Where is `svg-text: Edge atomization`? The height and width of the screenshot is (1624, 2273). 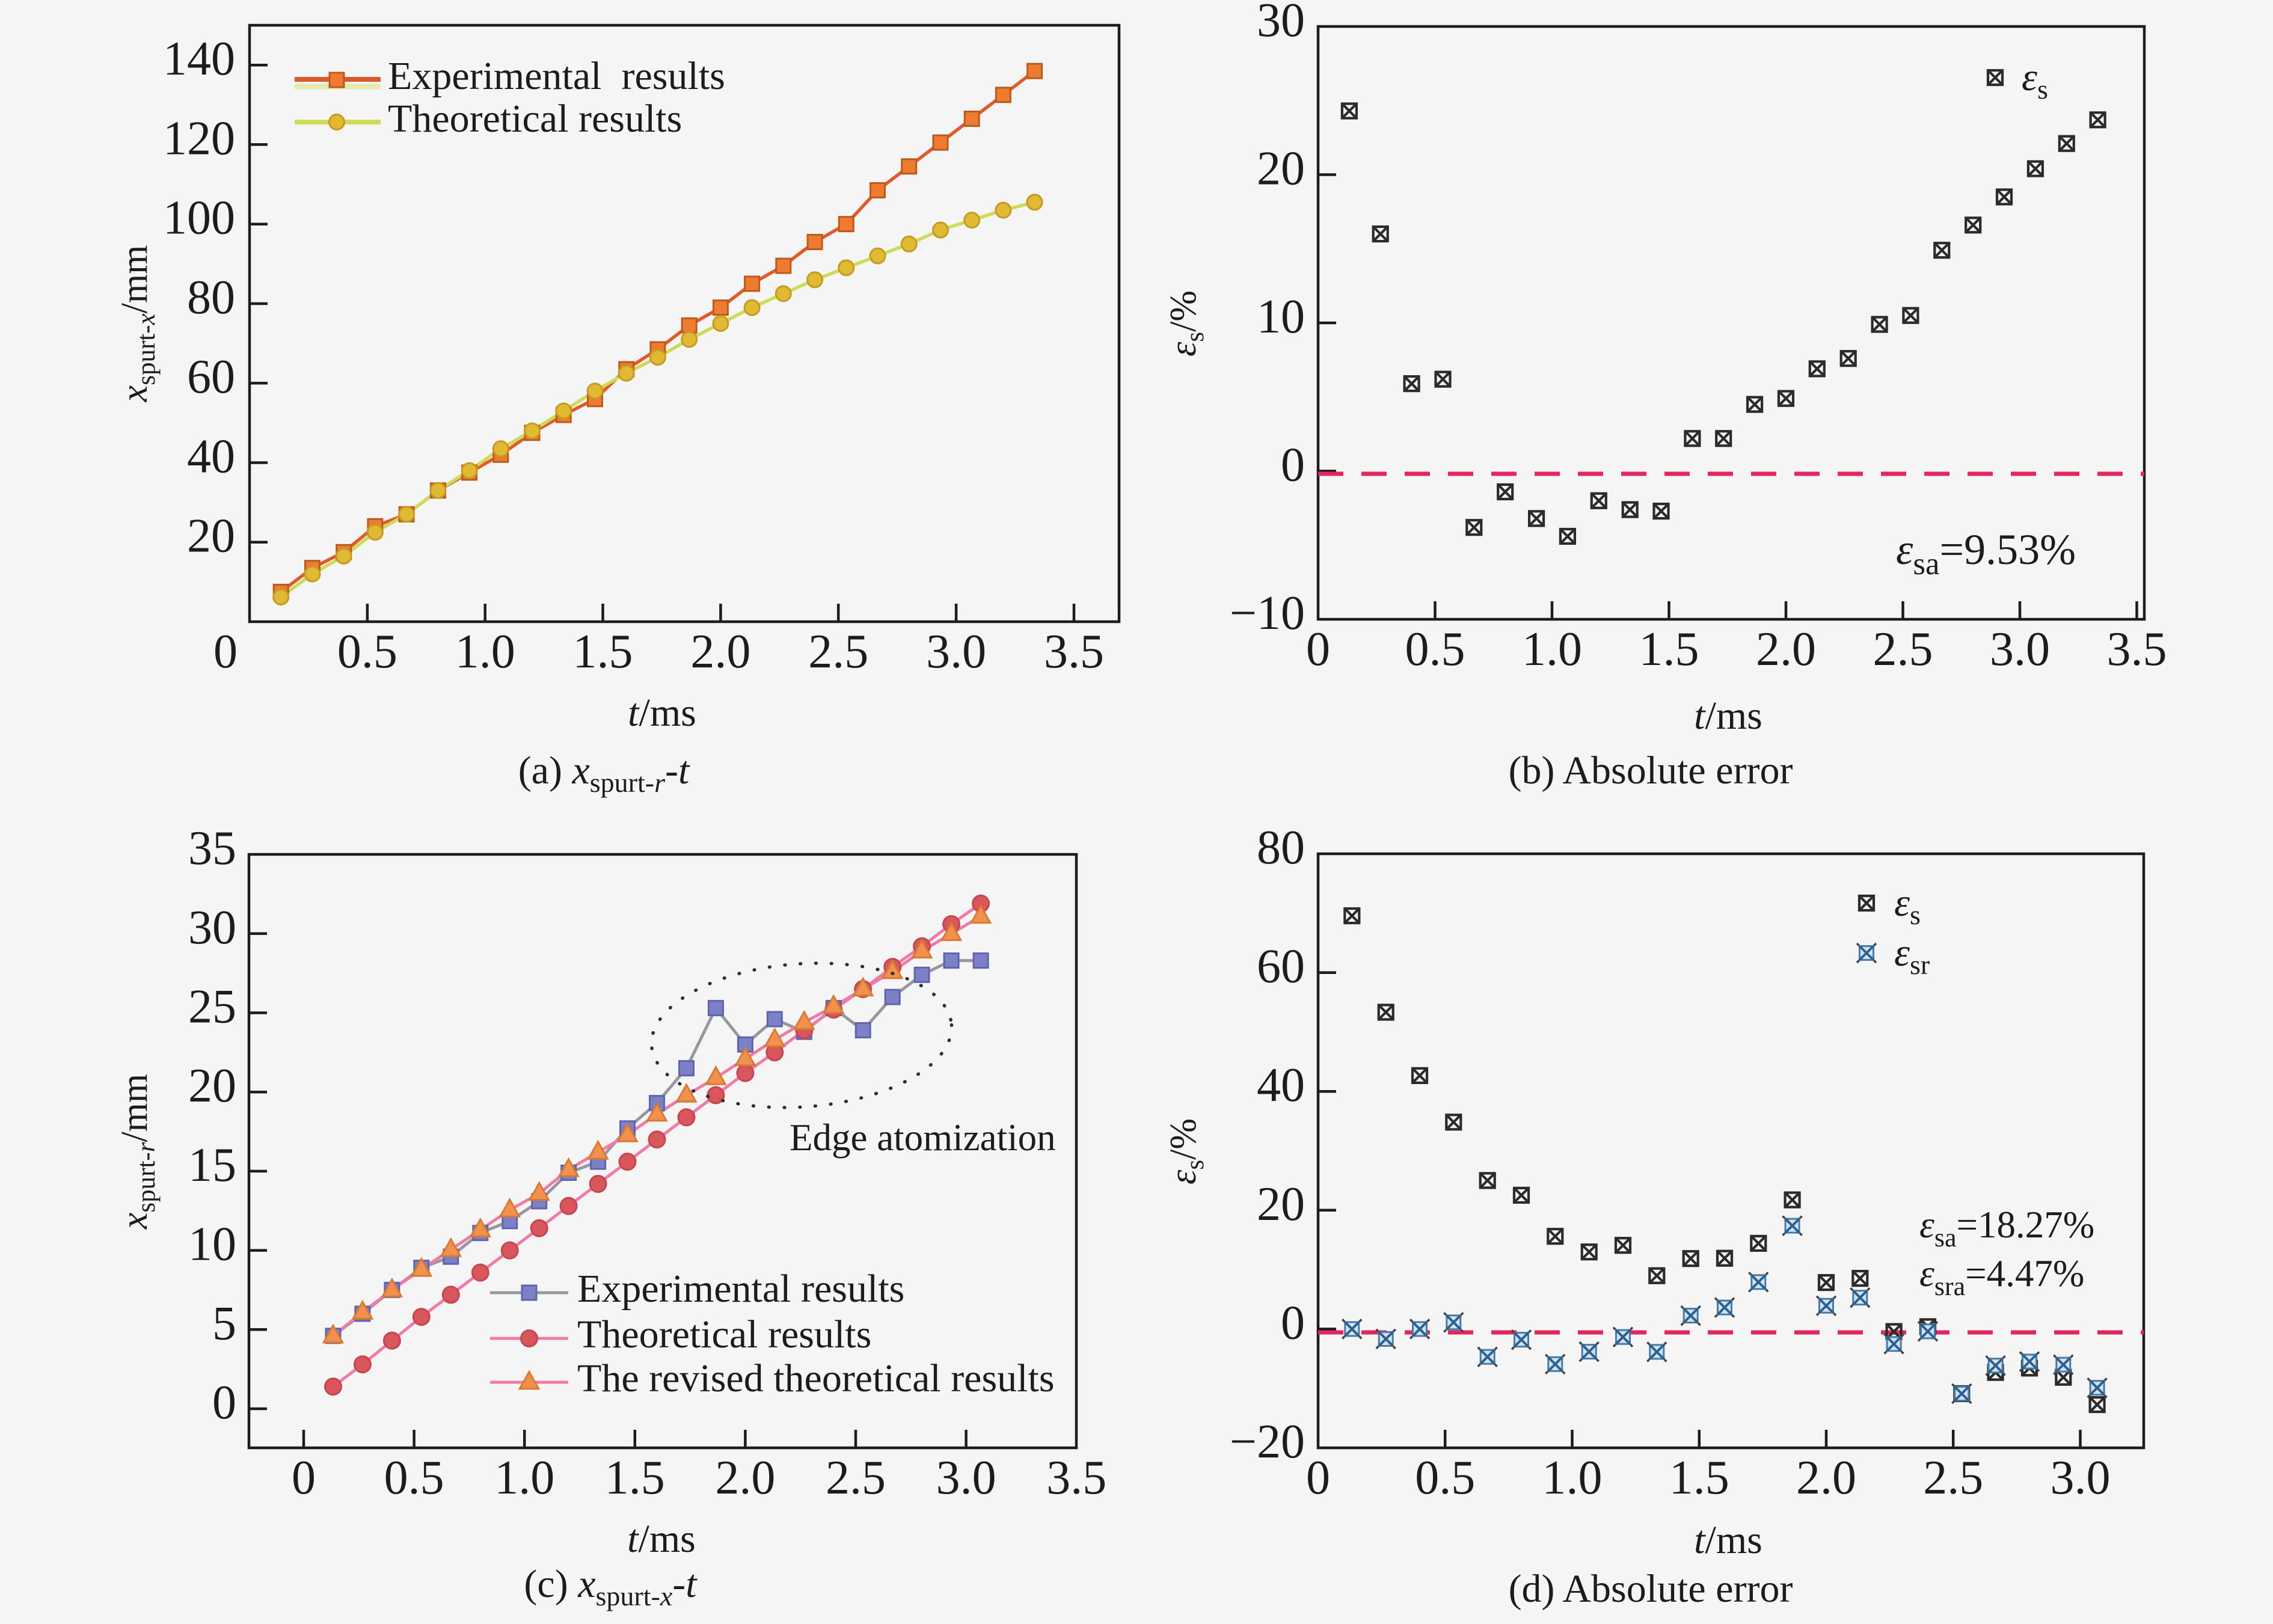 svg-text: Edge atomization is located at coordinates (923, 1138).